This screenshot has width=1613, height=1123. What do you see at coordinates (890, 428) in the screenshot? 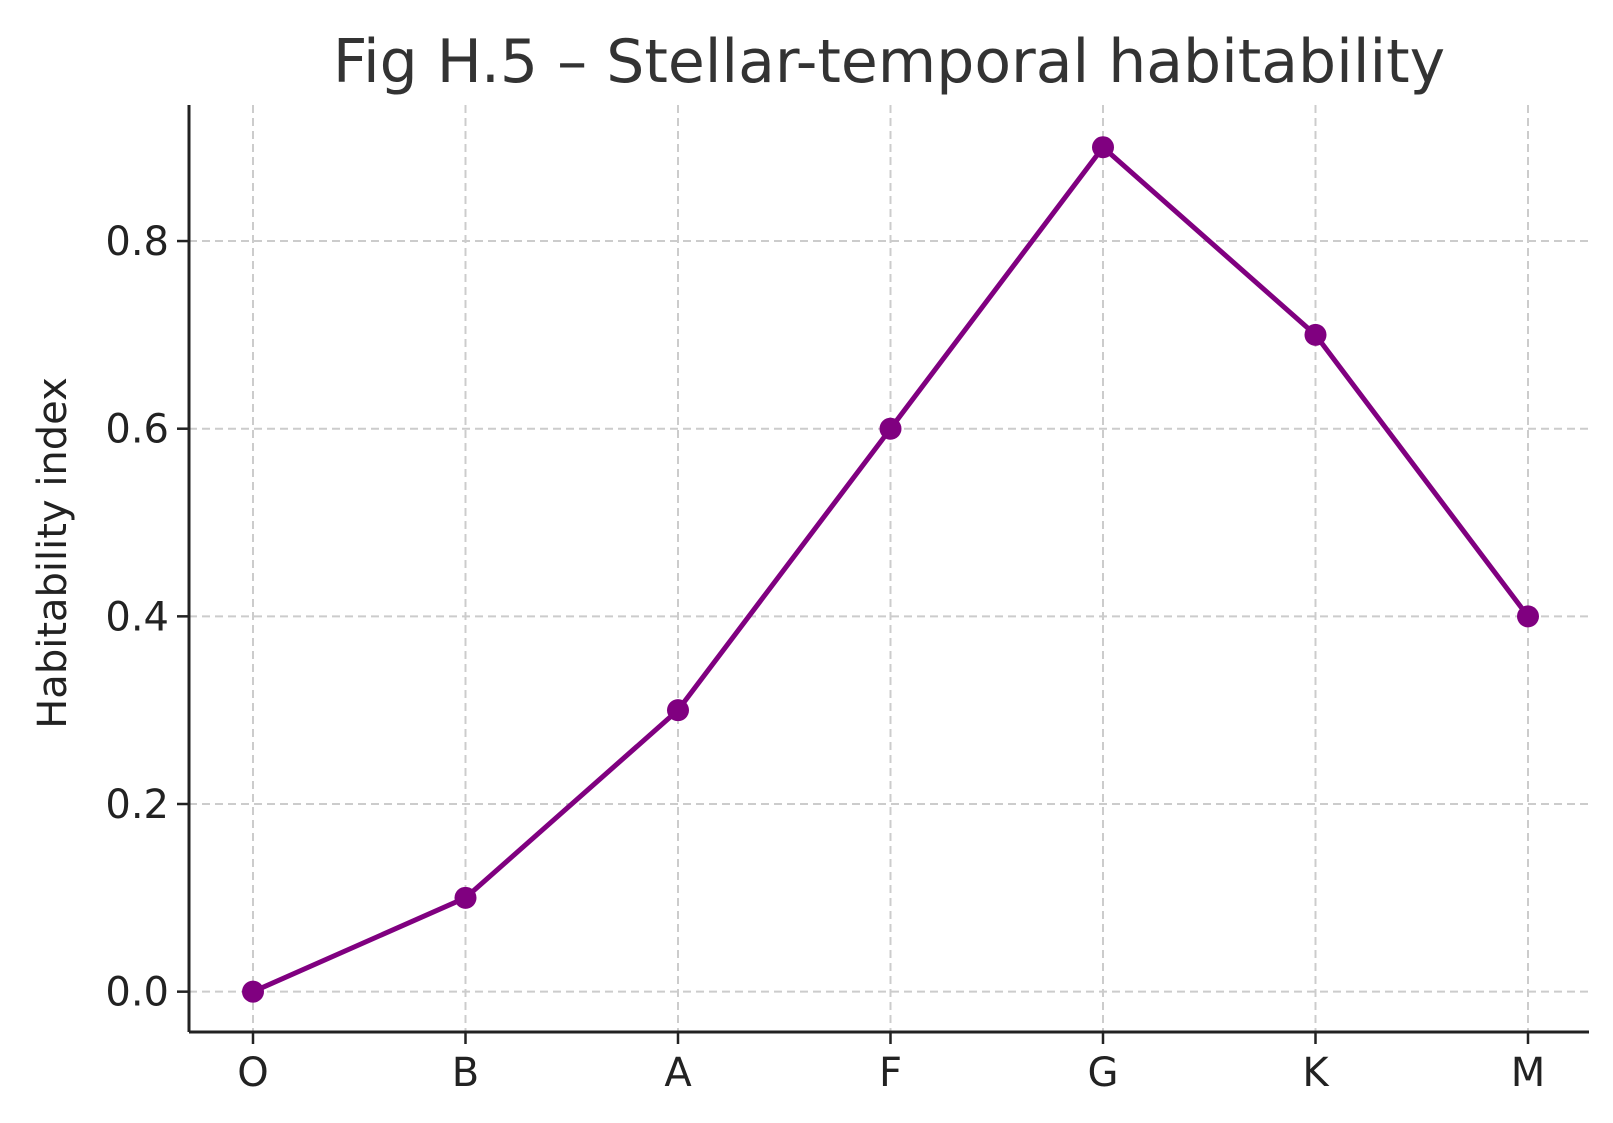
I see `data-point-F` at bounding box center [890, 428].